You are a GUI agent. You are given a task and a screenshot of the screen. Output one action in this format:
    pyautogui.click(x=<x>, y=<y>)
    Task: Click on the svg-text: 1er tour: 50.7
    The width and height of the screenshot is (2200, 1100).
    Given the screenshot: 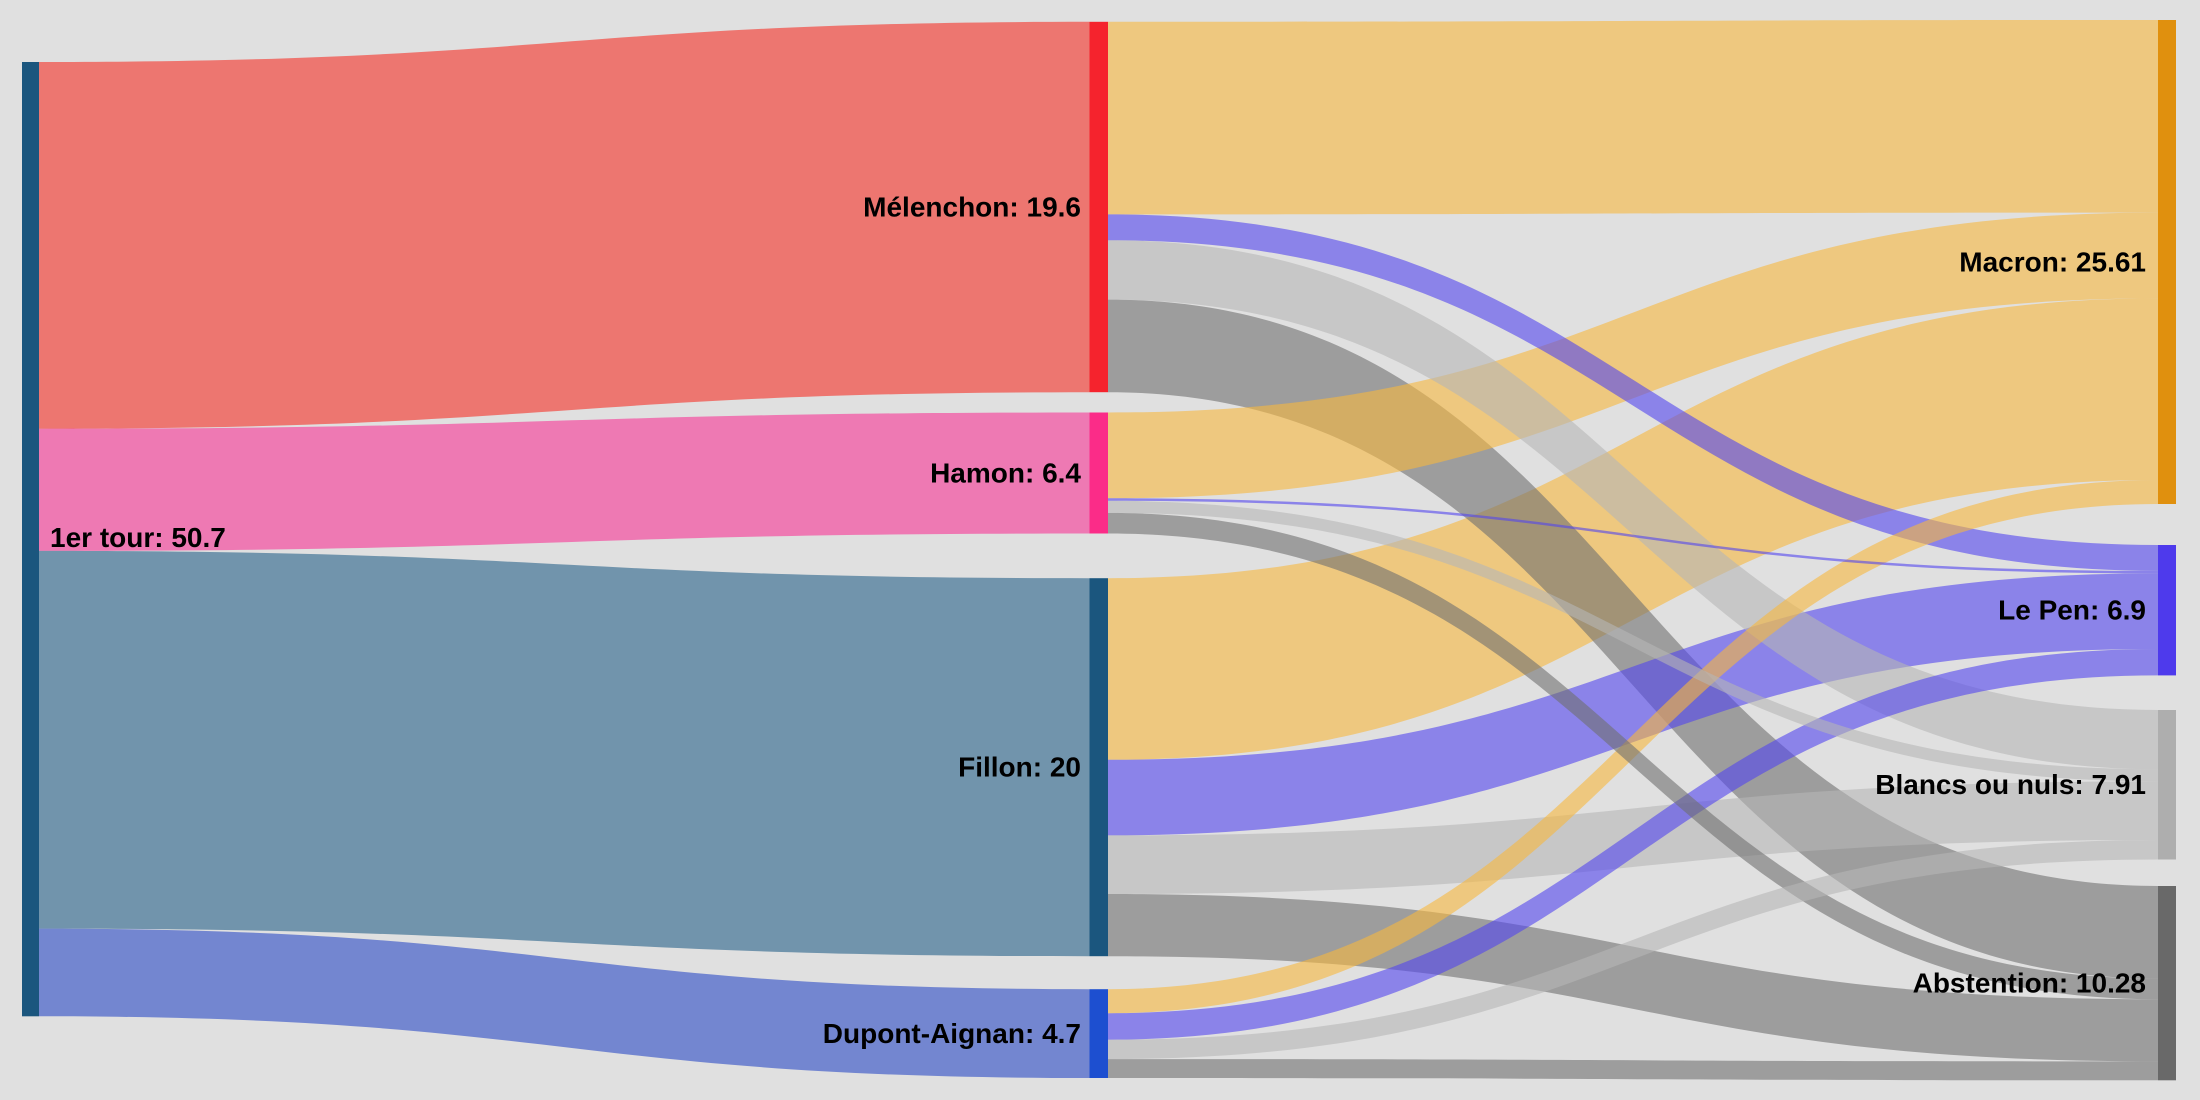 What is the action you would take?
    pyautogui.click(x=138, y=537)
    